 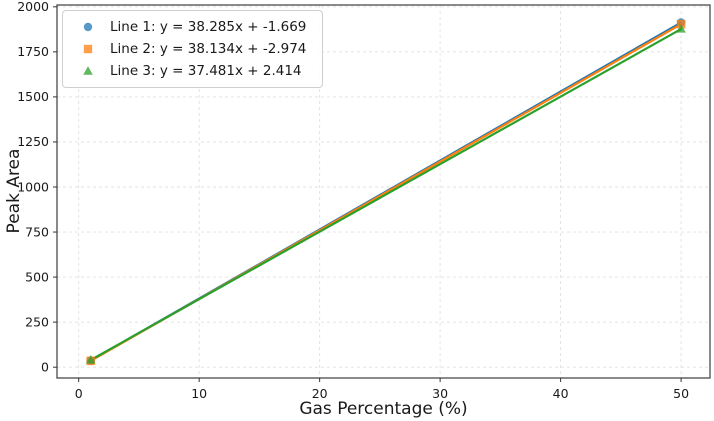 I want to click on y-tick-label: 2000, so click(x=33, y=7).